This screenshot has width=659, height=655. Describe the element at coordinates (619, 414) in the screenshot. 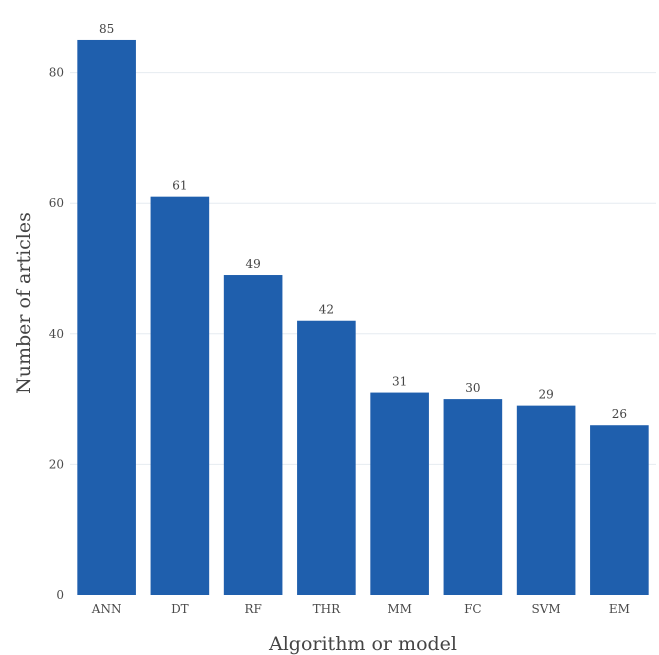

I see `data-label: 26` at that location.